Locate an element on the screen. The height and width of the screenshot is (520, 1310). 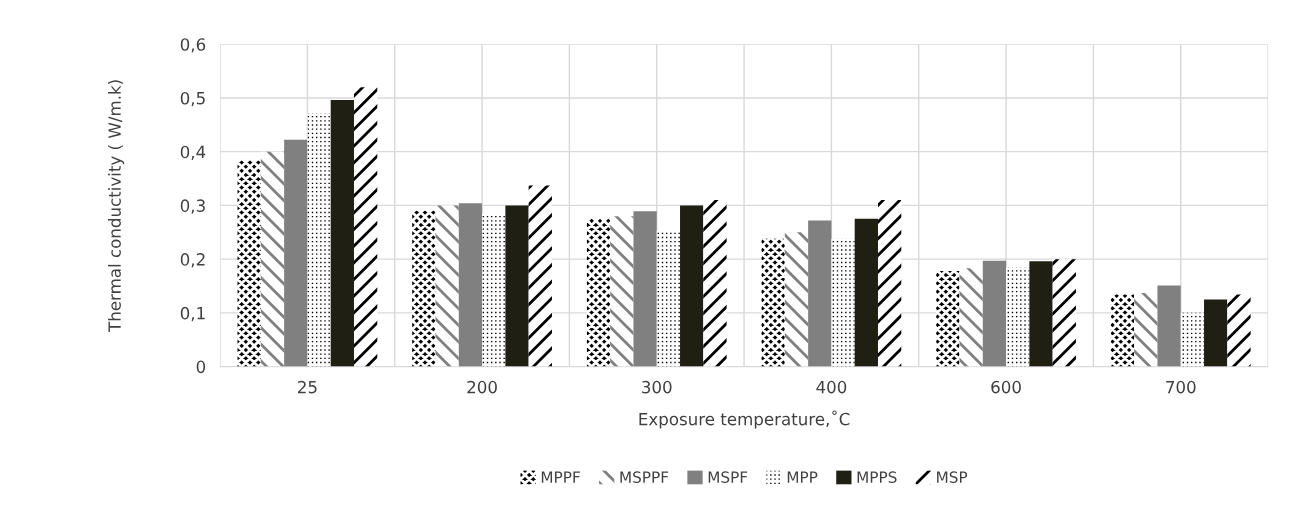
legend-label: MPP is located at coordinates (802, 477).